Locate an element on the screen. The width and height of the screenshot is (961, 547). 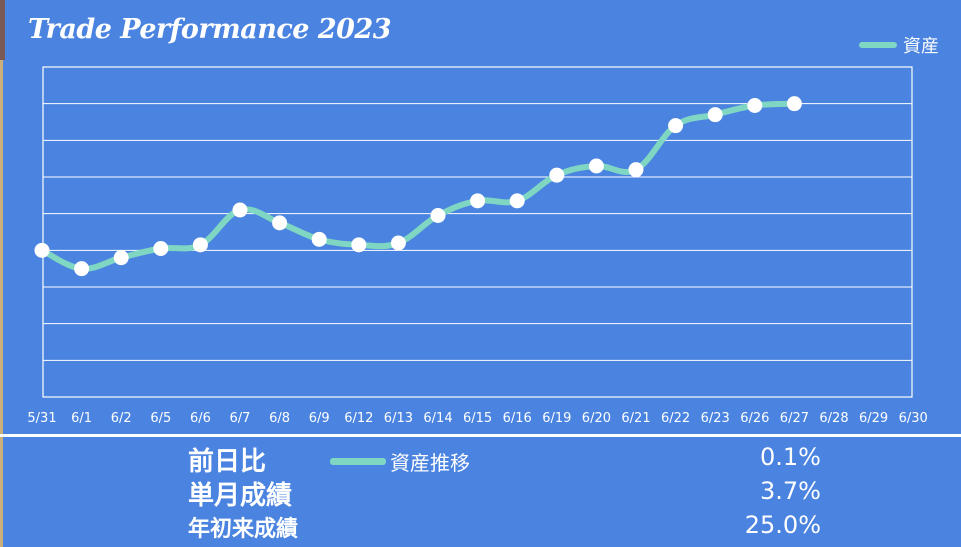
left-edge-accent is located at coordinates (2, 30).